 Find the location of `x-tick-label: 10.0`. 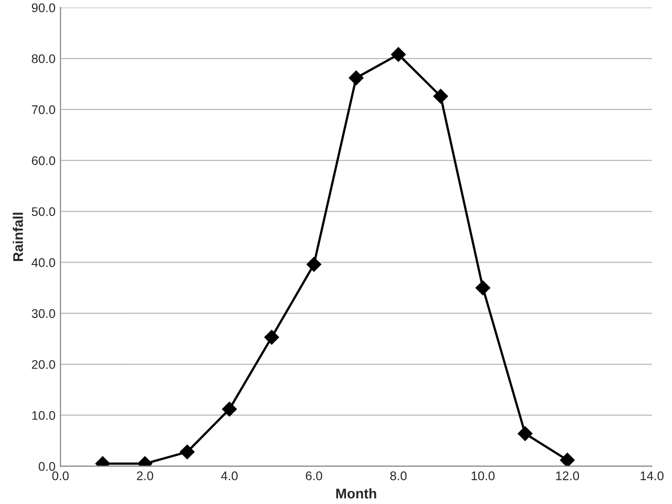

x-tick-label: 10.0 is located at coordinates (483, 475).